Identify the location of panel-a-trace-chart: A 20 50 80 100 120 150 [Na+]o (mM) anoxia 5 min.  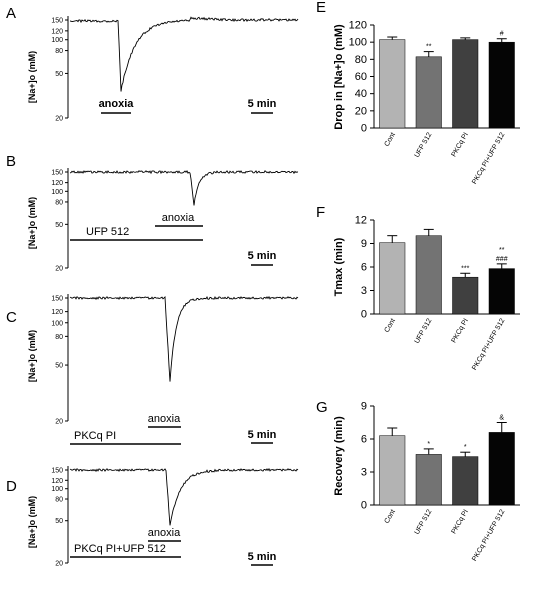
(152, 64).